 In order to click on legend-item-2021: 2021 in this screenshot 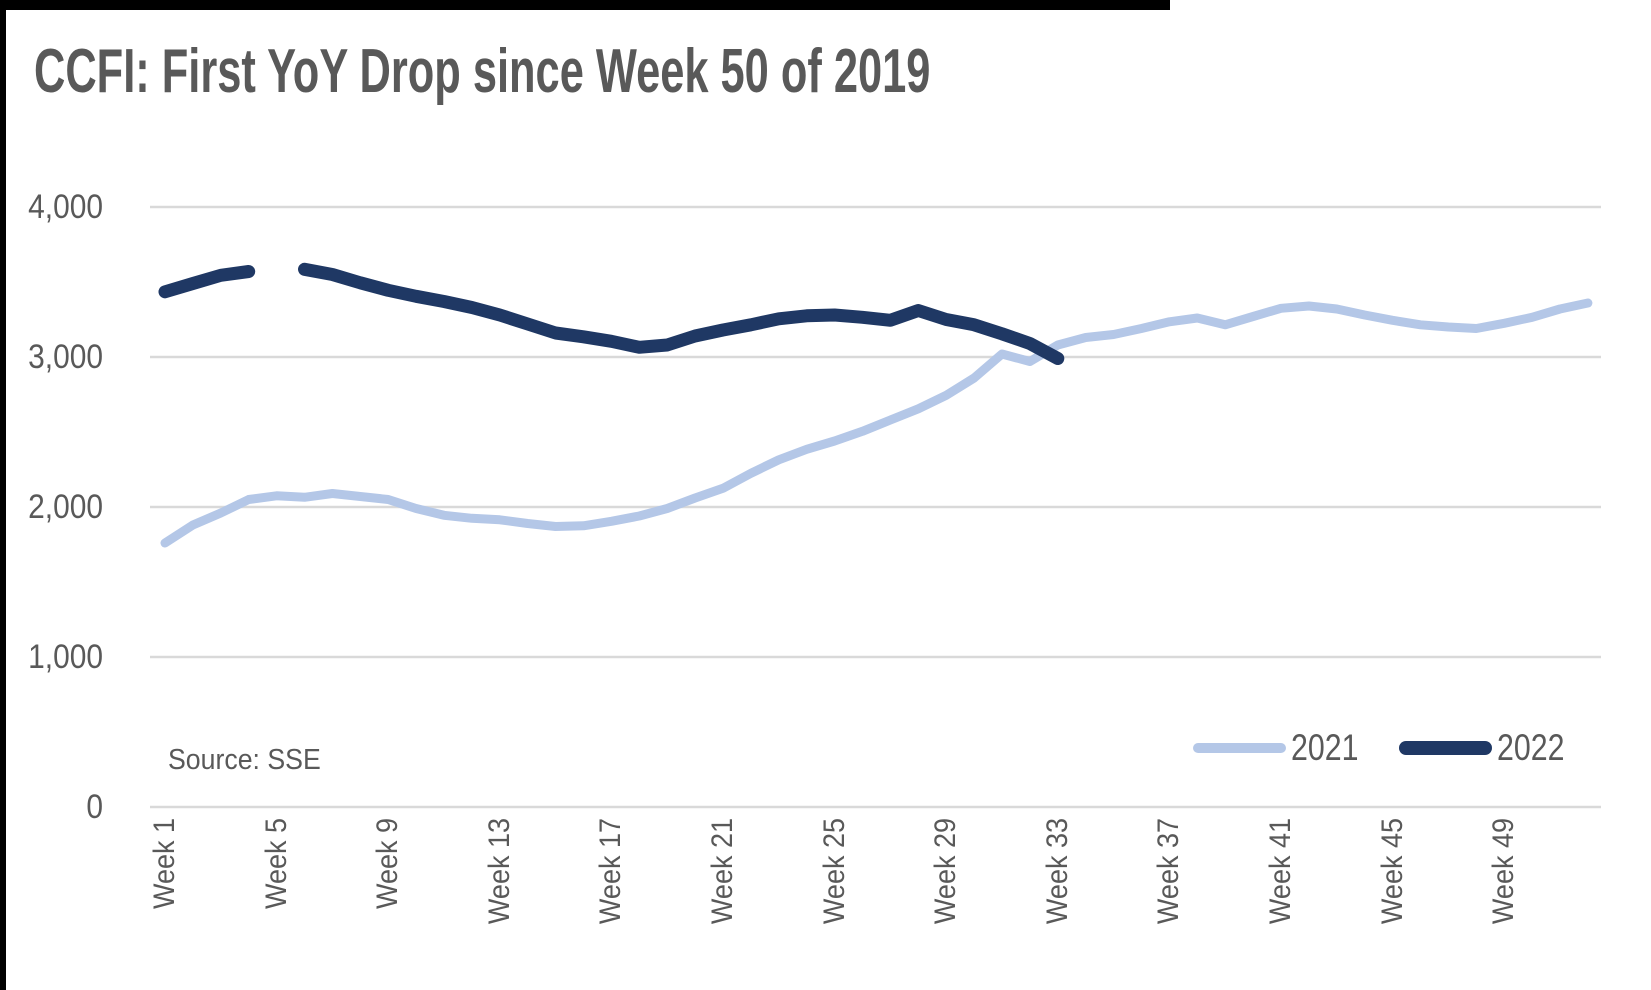, I will do `click(1283, 748)`.